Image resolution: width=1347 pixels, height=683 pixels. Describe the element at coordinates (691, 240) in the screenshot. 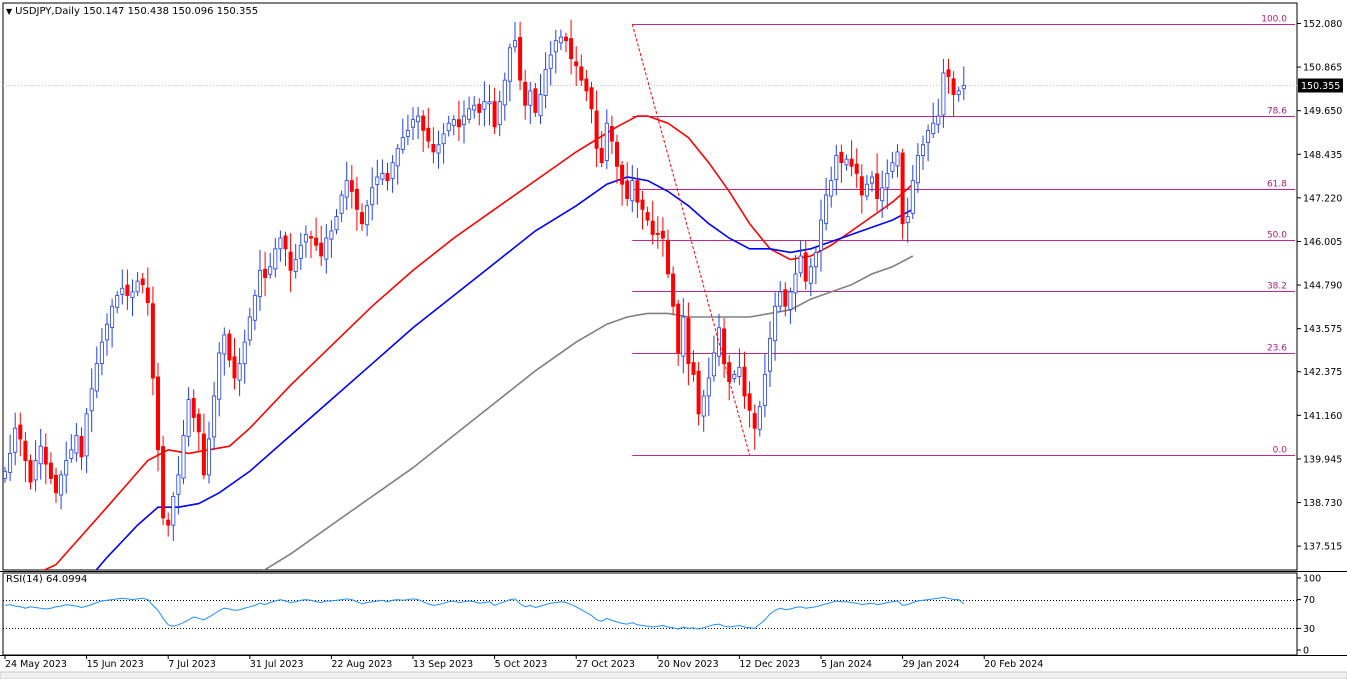

I see `trend-line` at that location.